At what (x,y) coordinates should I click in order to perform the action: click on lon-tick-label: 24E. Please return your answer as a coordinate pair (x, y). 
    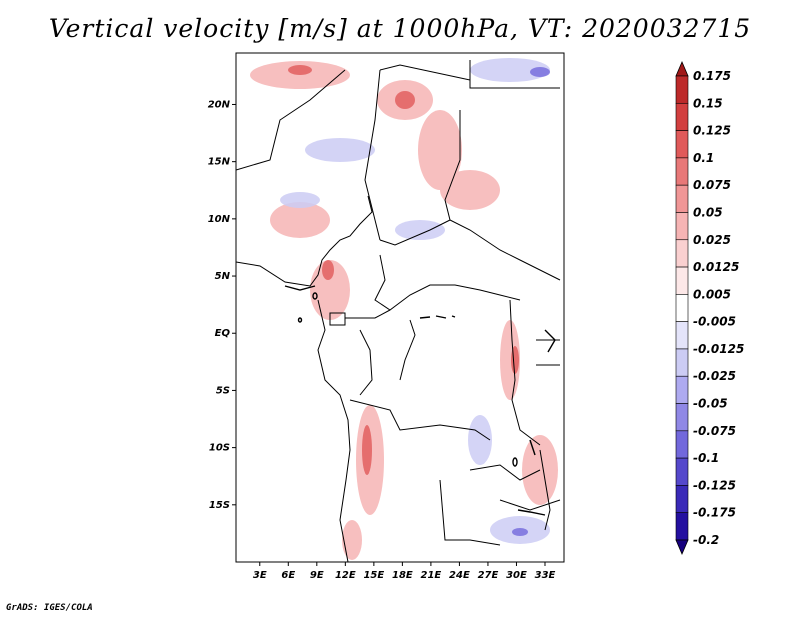
    Looking at the image, I should click on (459, 575).